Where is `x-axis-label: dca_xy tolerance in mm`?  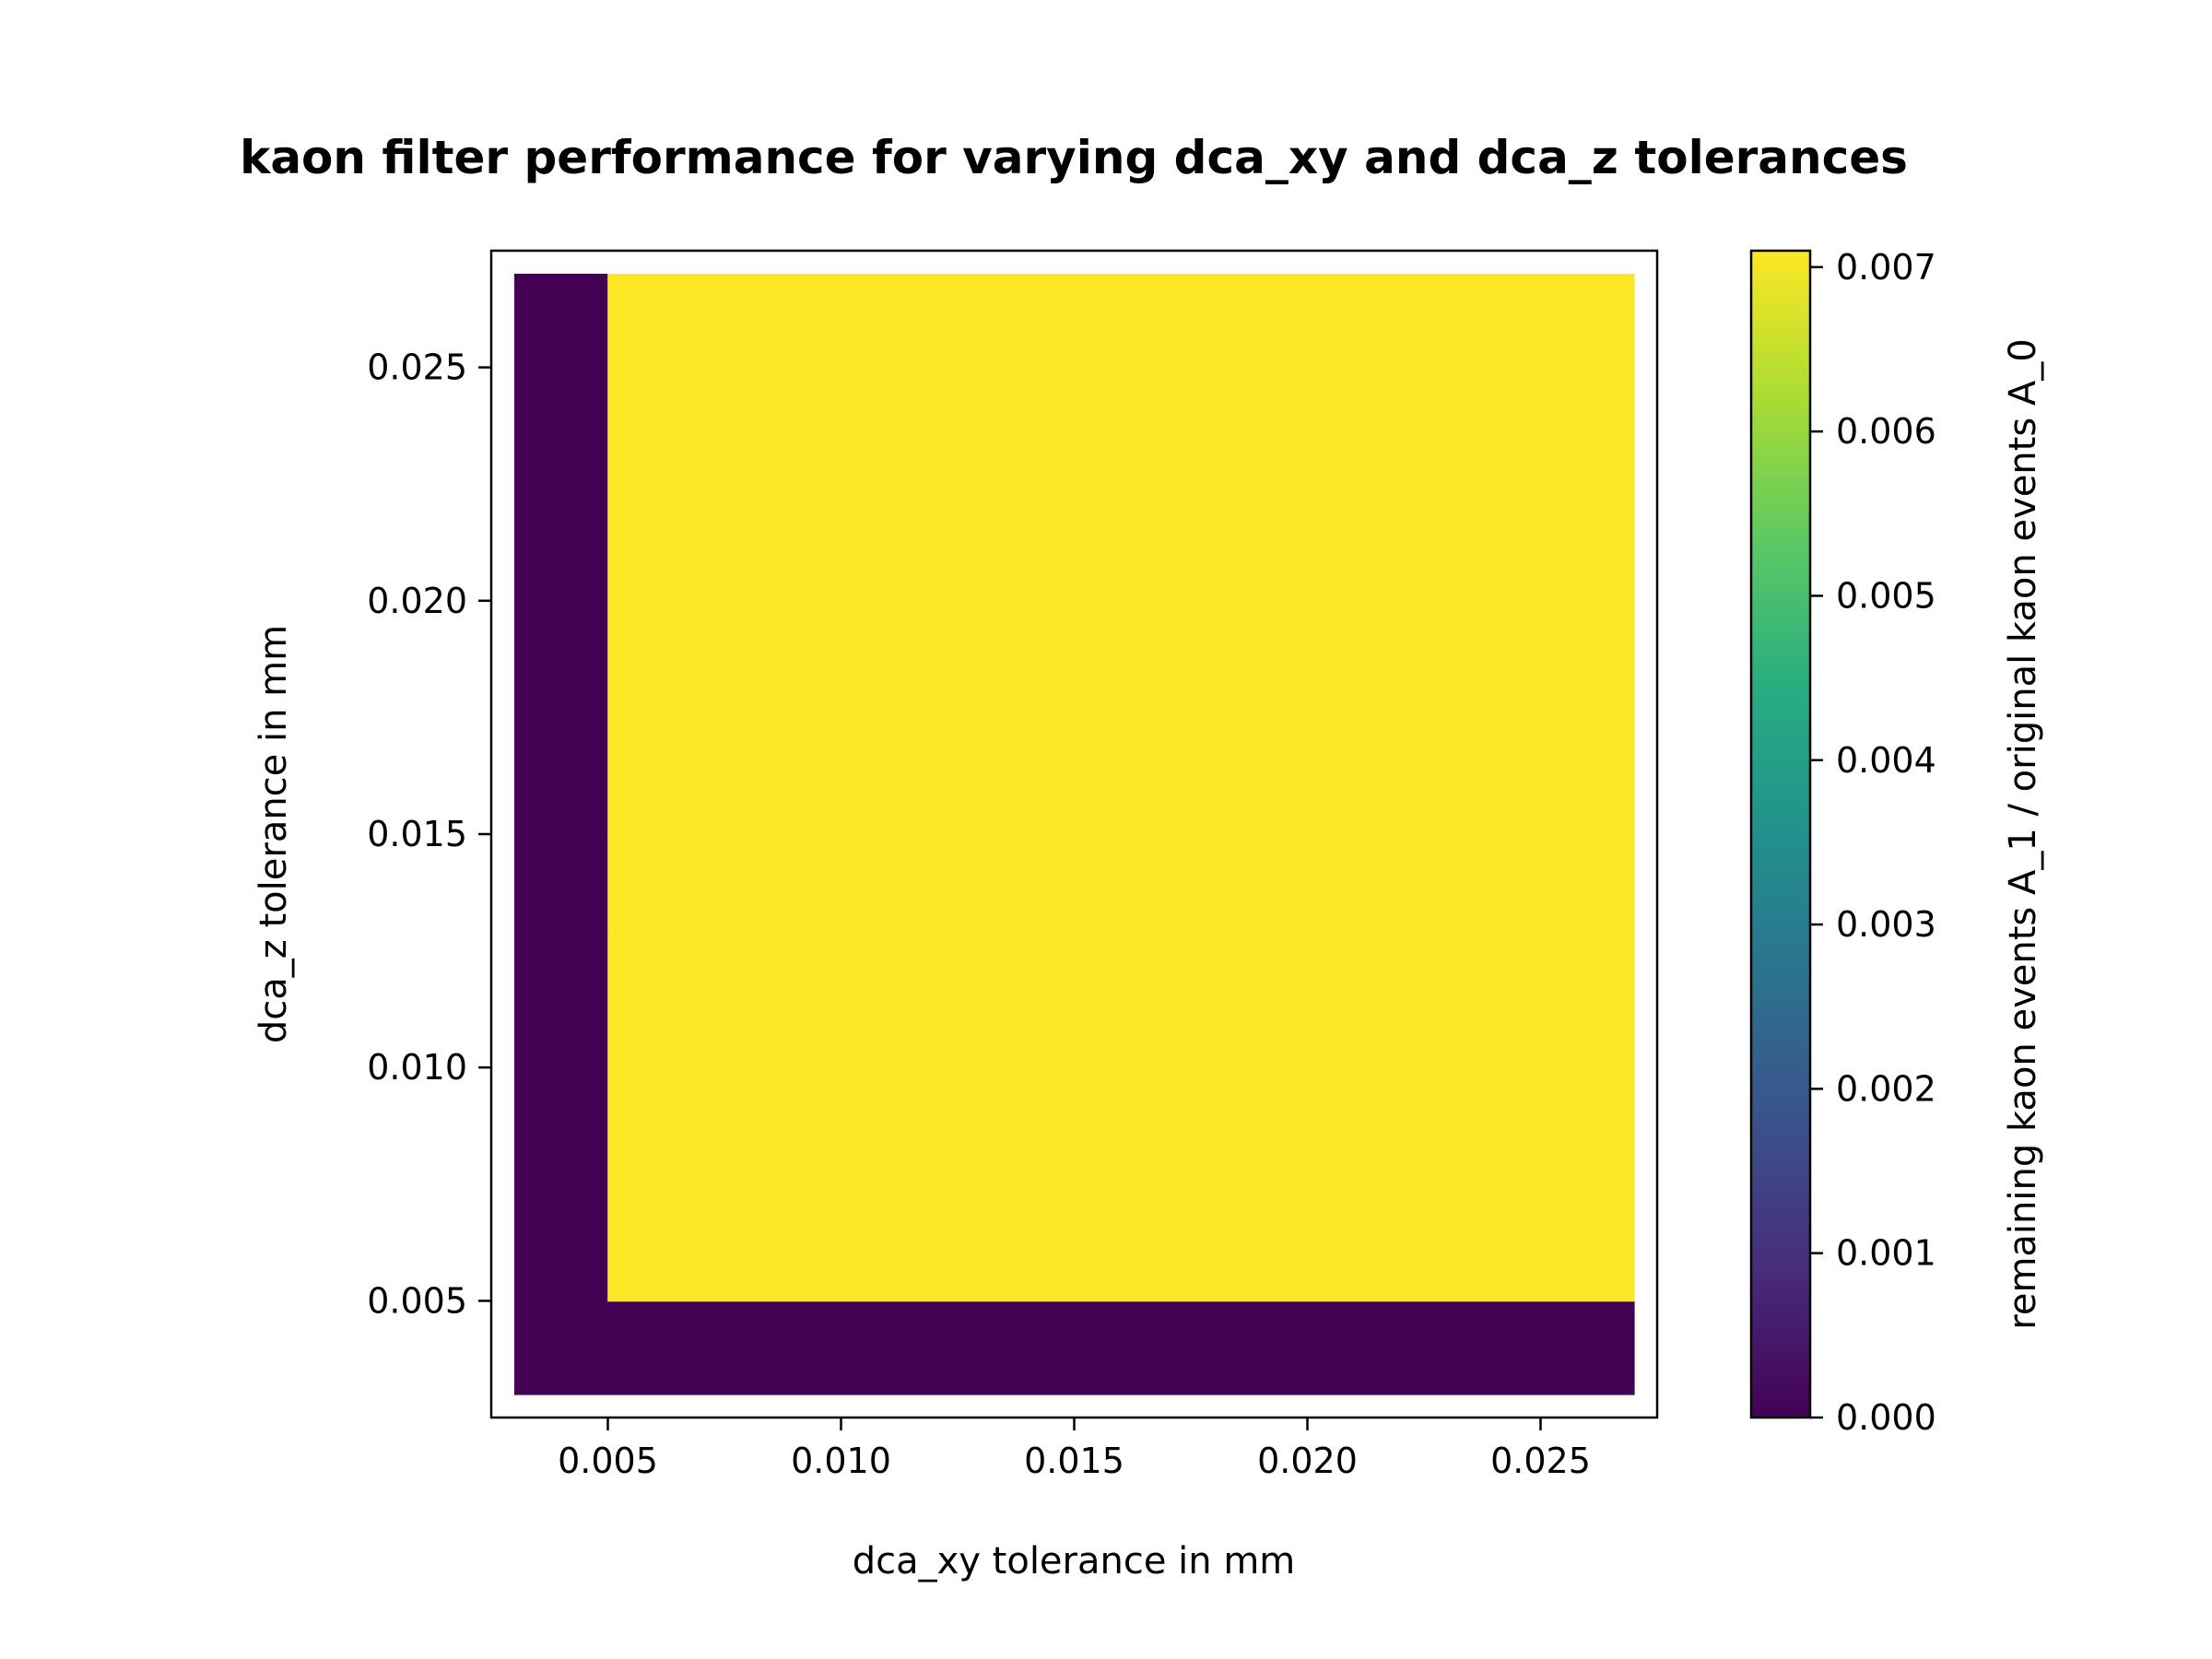
x-axis-label: dca_xy tolerance in mm is located at coordinates (1074, 1561).